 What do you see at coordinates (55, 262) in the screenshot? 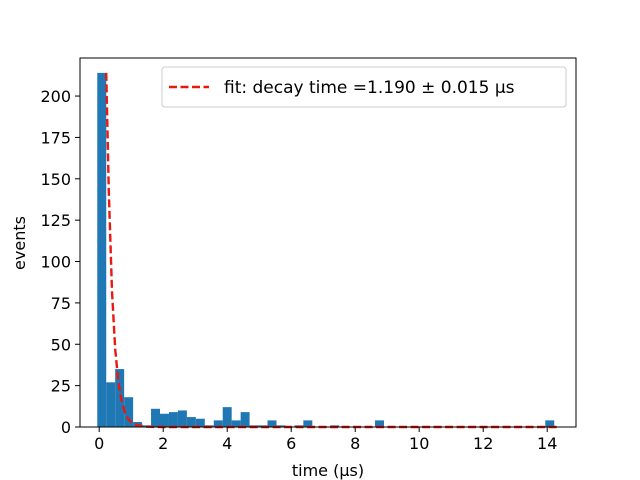
I see `y-tick-label: 100` at bounding box center [55, 262].